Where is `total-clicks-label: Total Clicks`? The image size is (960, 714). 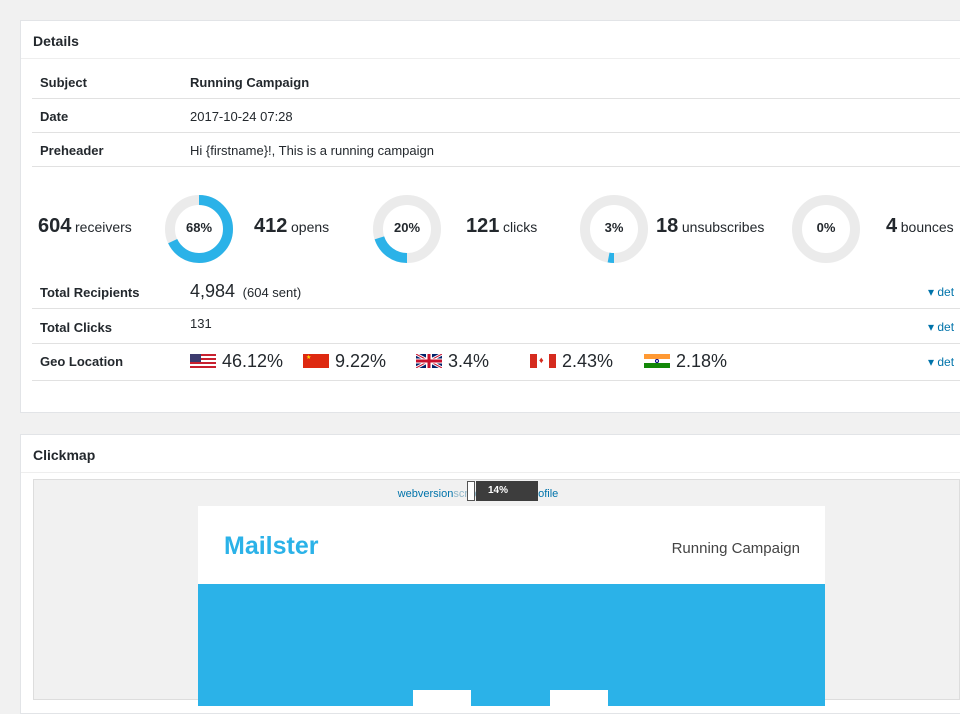
total-clicks-label: Total Clicks is located at coordinates (76, 327).